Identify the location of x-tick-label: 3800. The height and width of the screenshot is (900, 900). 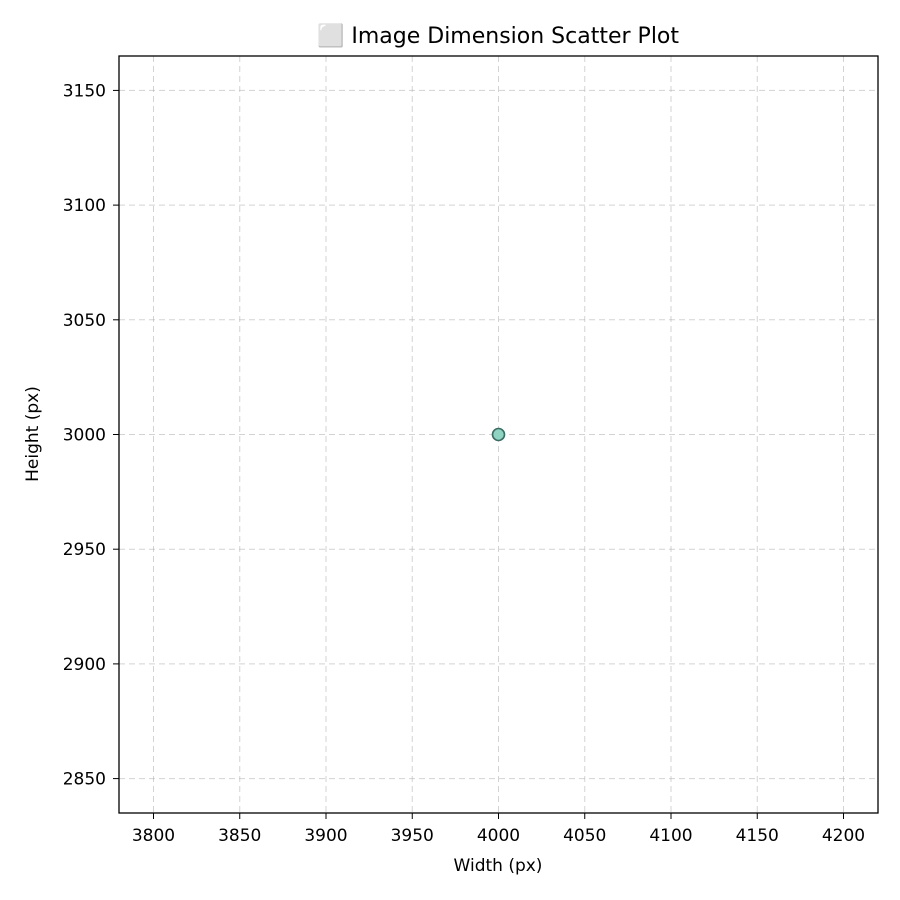
(153, 836).